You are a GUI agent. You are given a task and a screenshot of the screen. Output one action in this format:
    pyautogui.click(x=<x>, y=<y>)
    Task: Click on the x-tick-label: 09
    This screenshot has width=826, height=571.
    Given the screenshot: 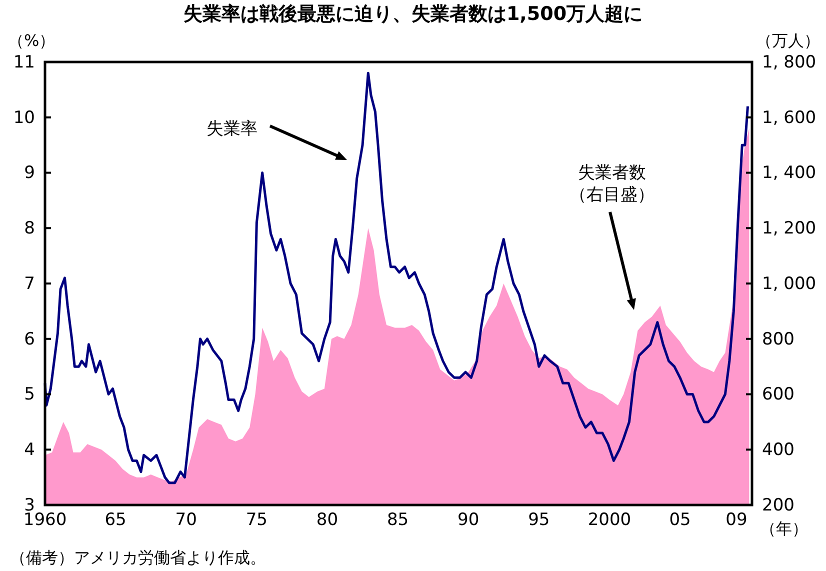 What is the action you would take?
    pyautogui.click(x=737, y=520)
    